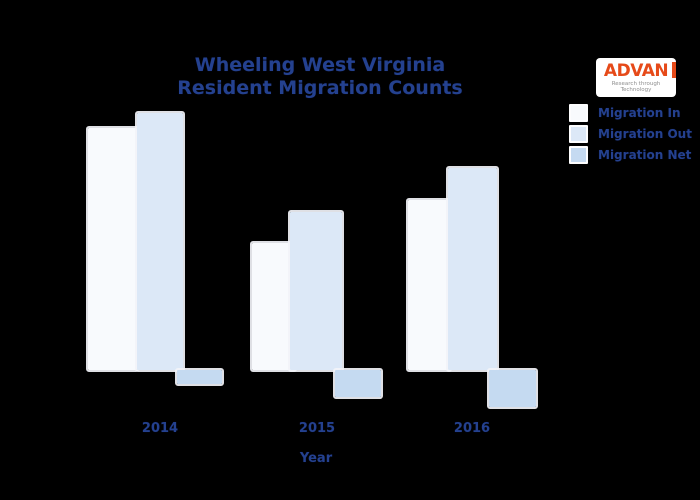 Image resolution: width=700 pixels, height=500 pixels. Describe the element at coordinates (160, 241) in the screenshot. I see `bar-migration-out-2014` at that location.